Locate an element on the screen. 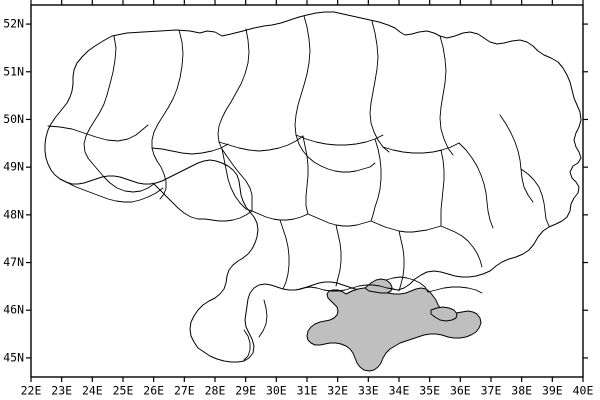 The width and height of the screenshot is (600, 400). oblast-border-ivano-chernivtsi is located at coordinates (179, 201).